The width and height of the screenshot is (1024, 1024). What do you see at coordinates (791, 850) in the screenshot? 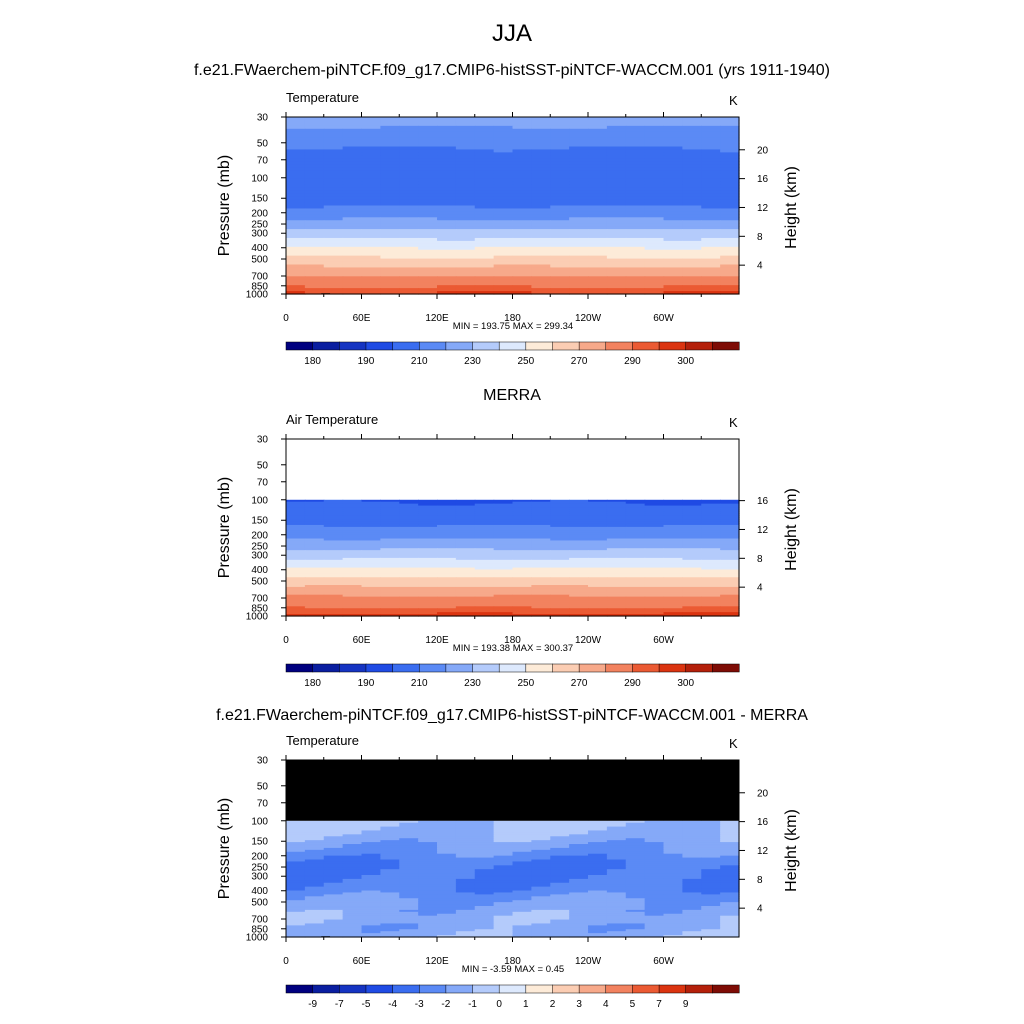
I see `right-axis-label: Height (km)` at bounding box center [791, 850].